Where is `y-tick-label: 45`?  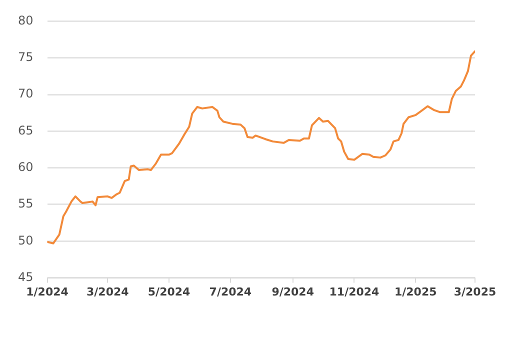 y-tick-label: 45 is located at coordinates (26, 277).